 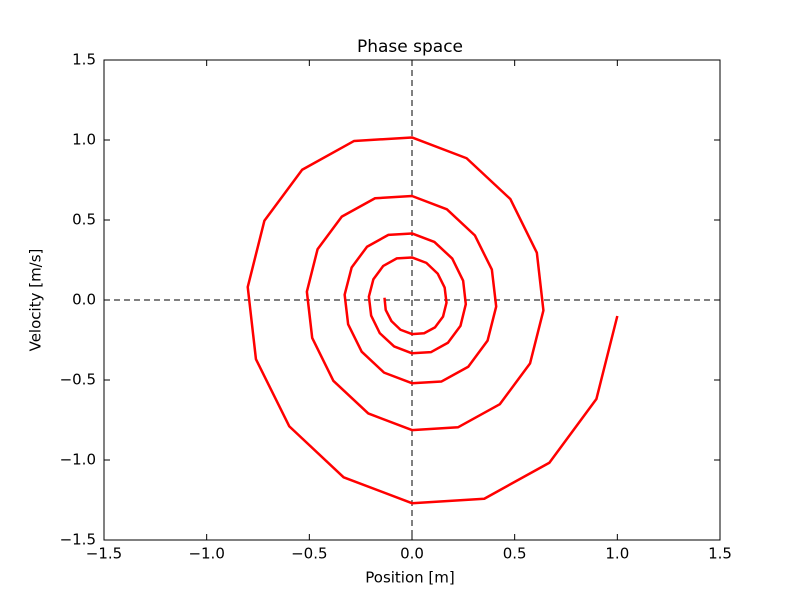 What do you see at coordinates (720, 554) in the screenshot?
I see `x-tick-label: 1.5` at bounding box center [720, 554].